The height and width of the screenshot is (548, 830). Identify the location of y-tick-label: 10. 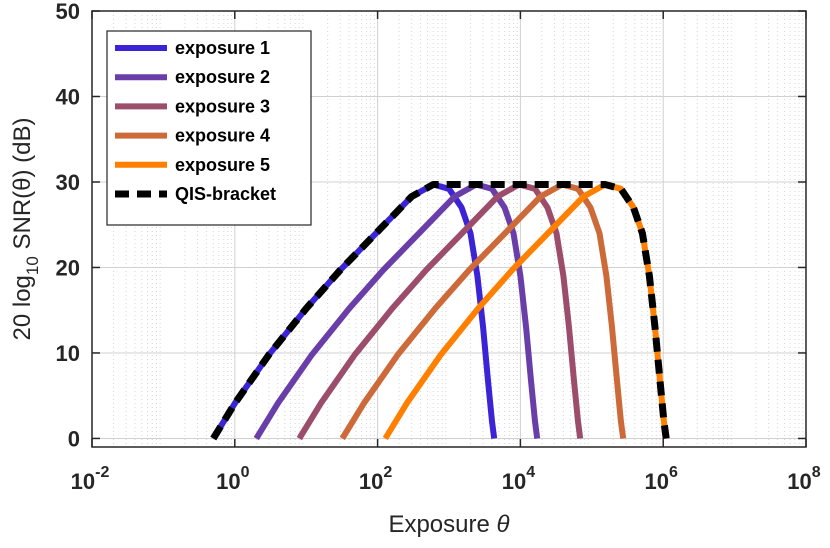
(68, 353).